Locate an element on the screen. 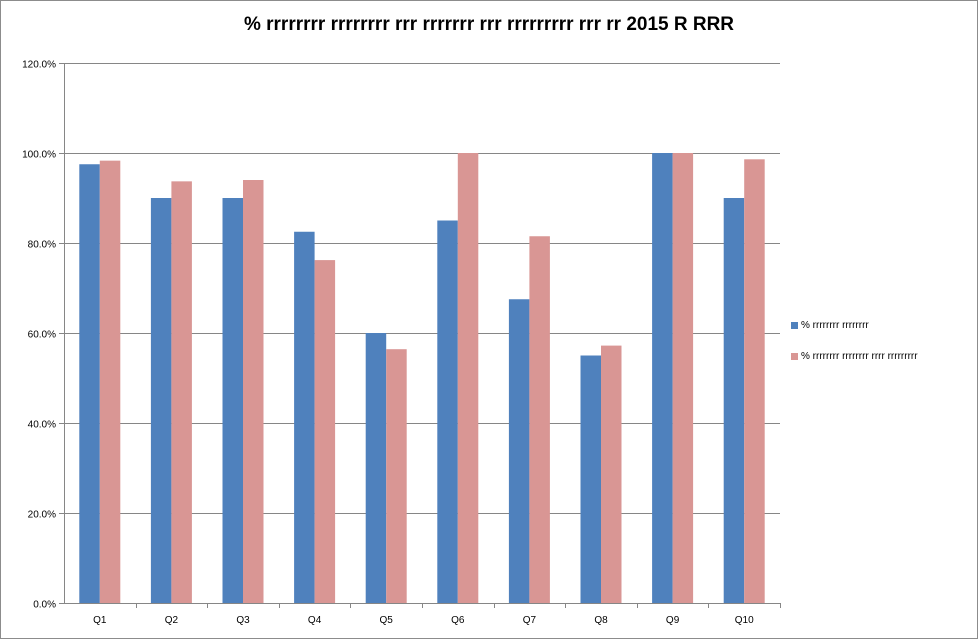  x-tick-label: Q7 is located at coordinates (530, 620).